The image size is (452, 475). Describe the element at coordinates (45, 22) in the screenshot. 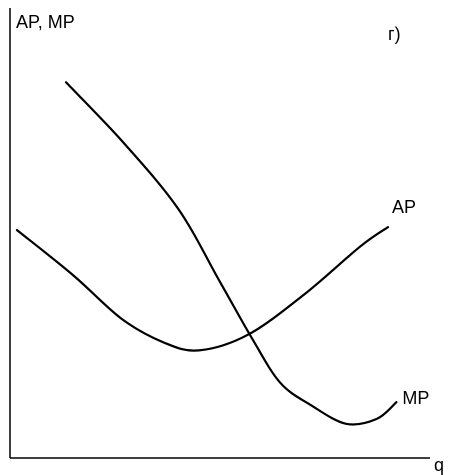

I see `y-axis-label: AP, MP` at that location.